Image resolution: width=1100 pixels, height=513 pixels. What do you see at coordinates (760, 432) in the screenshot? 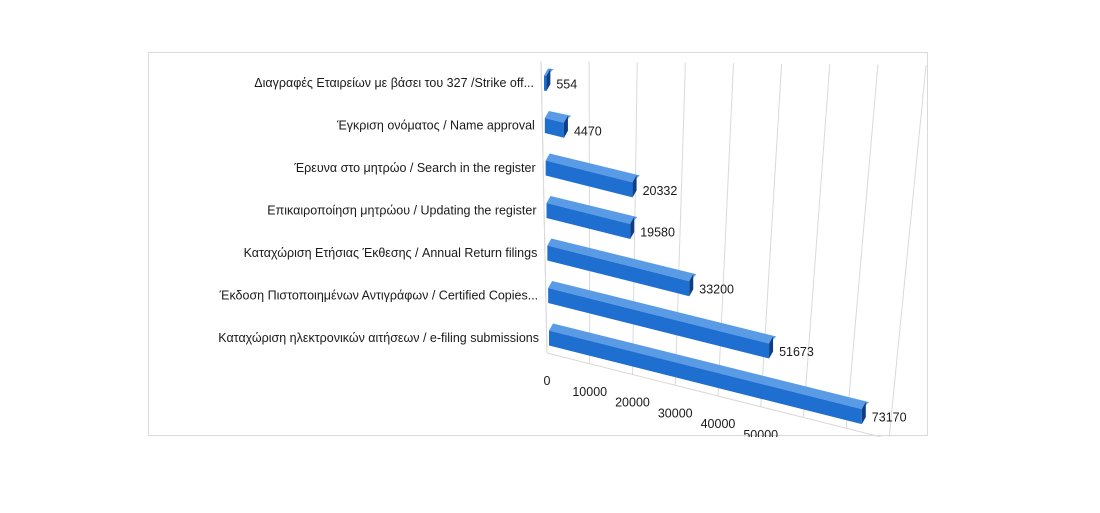
I see `x-tick-label: 50000` at bounding box center [760, 432].